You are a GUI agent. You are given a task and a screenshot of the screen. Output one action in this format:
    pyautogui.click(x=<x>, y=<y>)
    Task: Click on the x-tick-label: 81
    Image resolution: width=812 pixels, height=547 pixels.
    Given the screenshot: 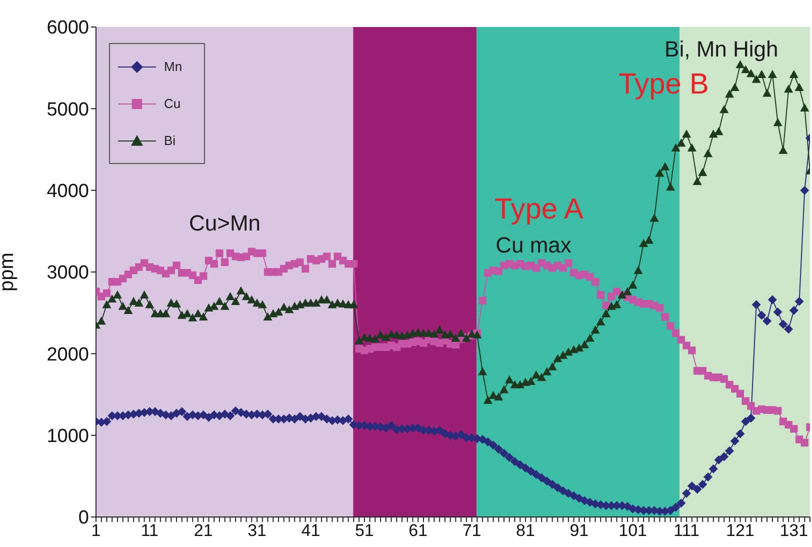 What is the action you would take?
    pyautogui.click(x=525, y=530)
    